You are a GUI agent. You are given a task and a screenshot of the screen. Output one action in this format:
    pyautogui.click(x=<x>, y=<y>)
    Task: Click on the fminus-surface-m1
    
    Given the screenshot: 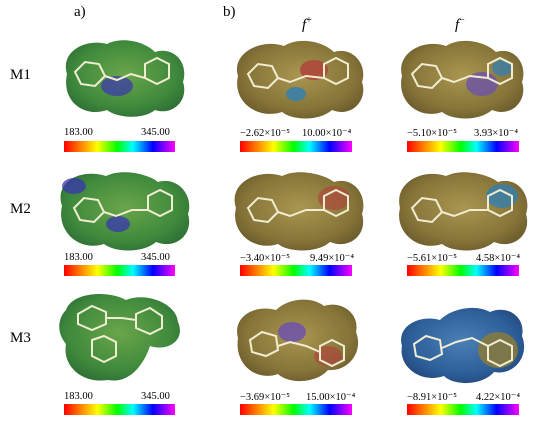 What is the action you would take?
    pyautogui.click(x=462, y=79)
    